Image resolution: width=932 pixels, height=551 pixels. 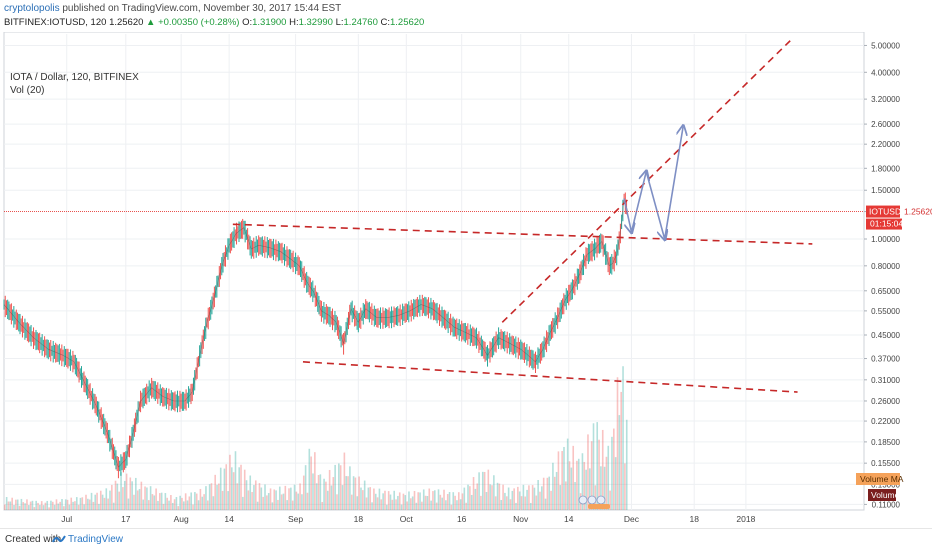 What do you see at coordinates (66, 519) in the screenshot?
I see `x-tick-label: Jul` at bounding box center [66, 519].